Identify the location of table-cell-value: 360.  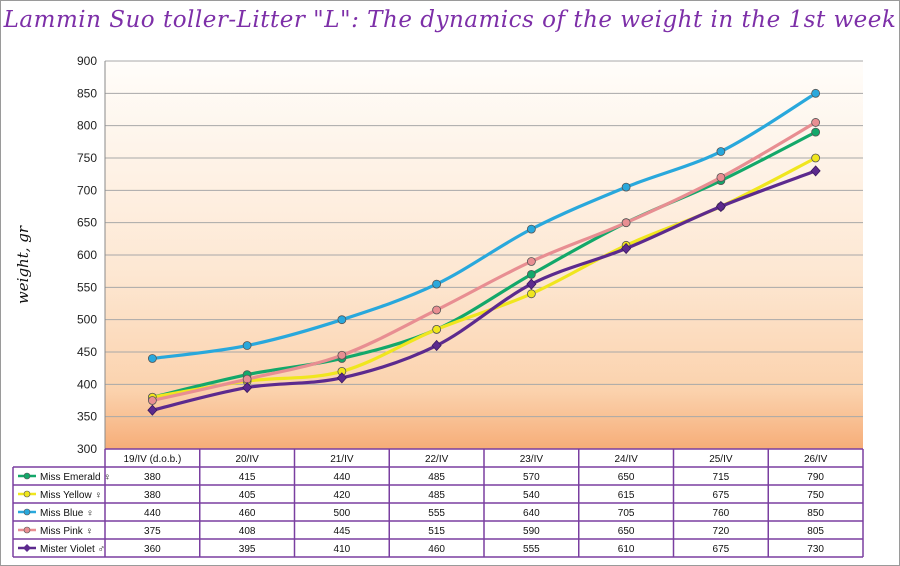
(152, 549).